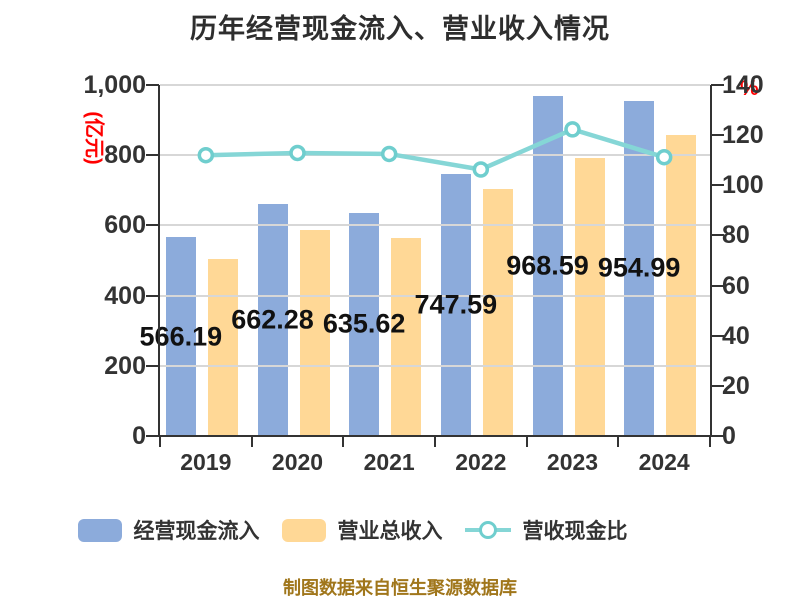  I want to click on x-axis-label-2022: 2022, so click(481, 462).